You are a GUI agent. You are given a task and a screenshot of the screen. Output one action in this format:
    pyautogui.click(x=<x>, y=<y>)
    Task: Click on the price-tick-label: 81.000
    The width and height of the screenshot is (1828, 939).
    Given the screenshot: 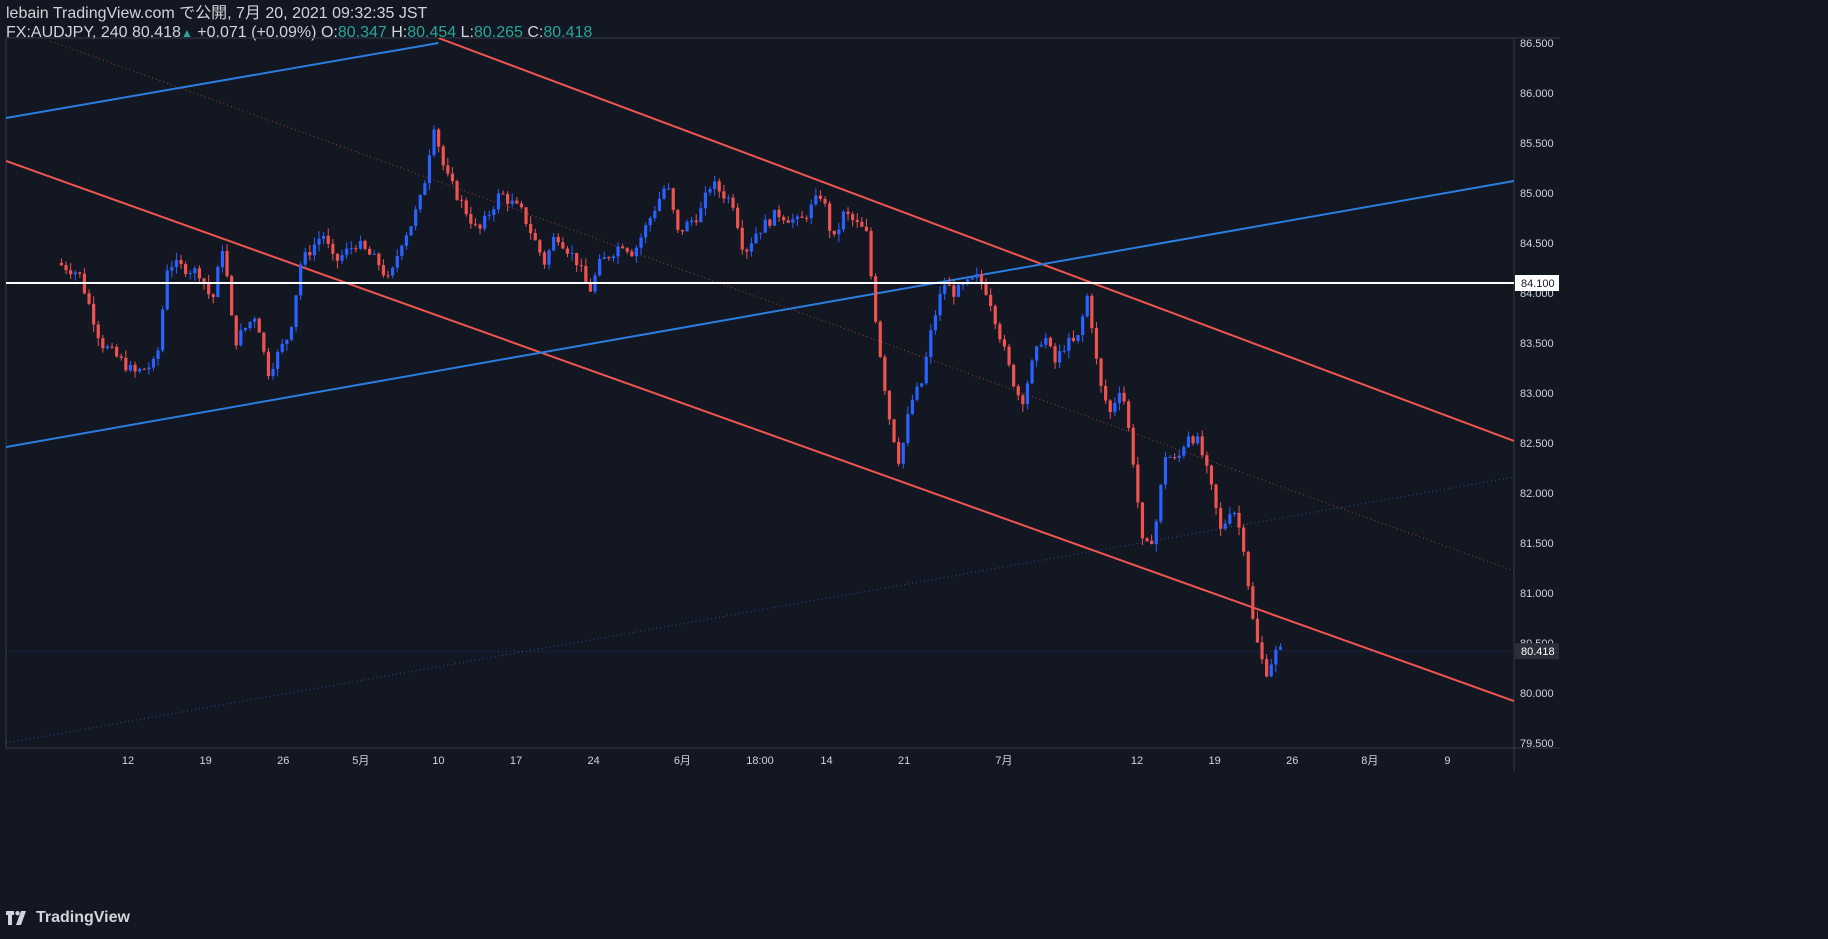 What is the action you would take?
    pyautogui.click(x=1537, y=594)
    